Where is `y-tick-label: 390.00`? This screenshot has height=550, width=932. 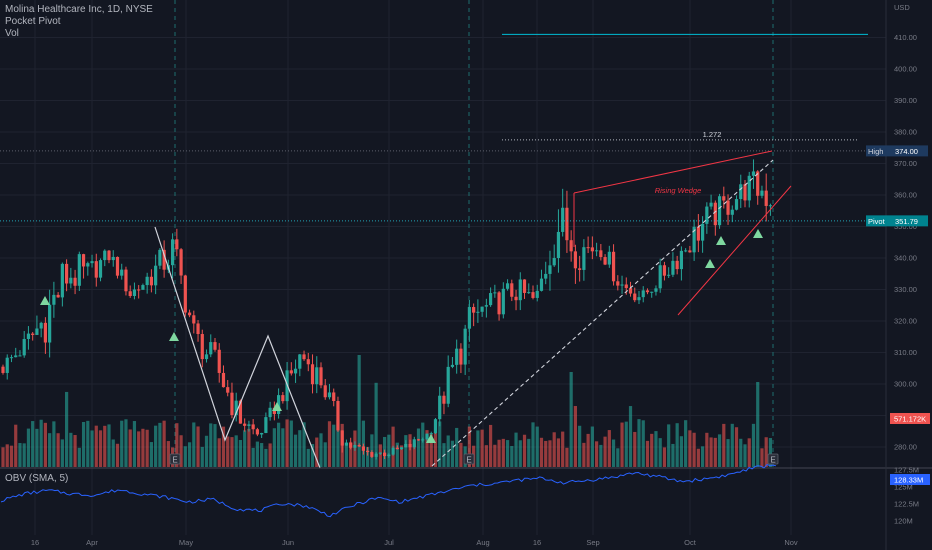 y-tick-label: 390.00 is located at coordinates (905, 100).